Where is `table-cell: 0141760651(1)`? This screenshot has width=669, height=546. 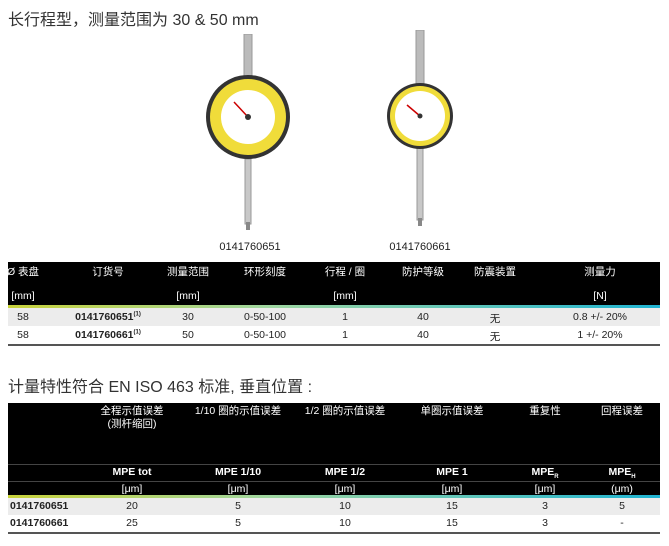
table-cell: 0141760651(1) is located at coordinates (108, 317).